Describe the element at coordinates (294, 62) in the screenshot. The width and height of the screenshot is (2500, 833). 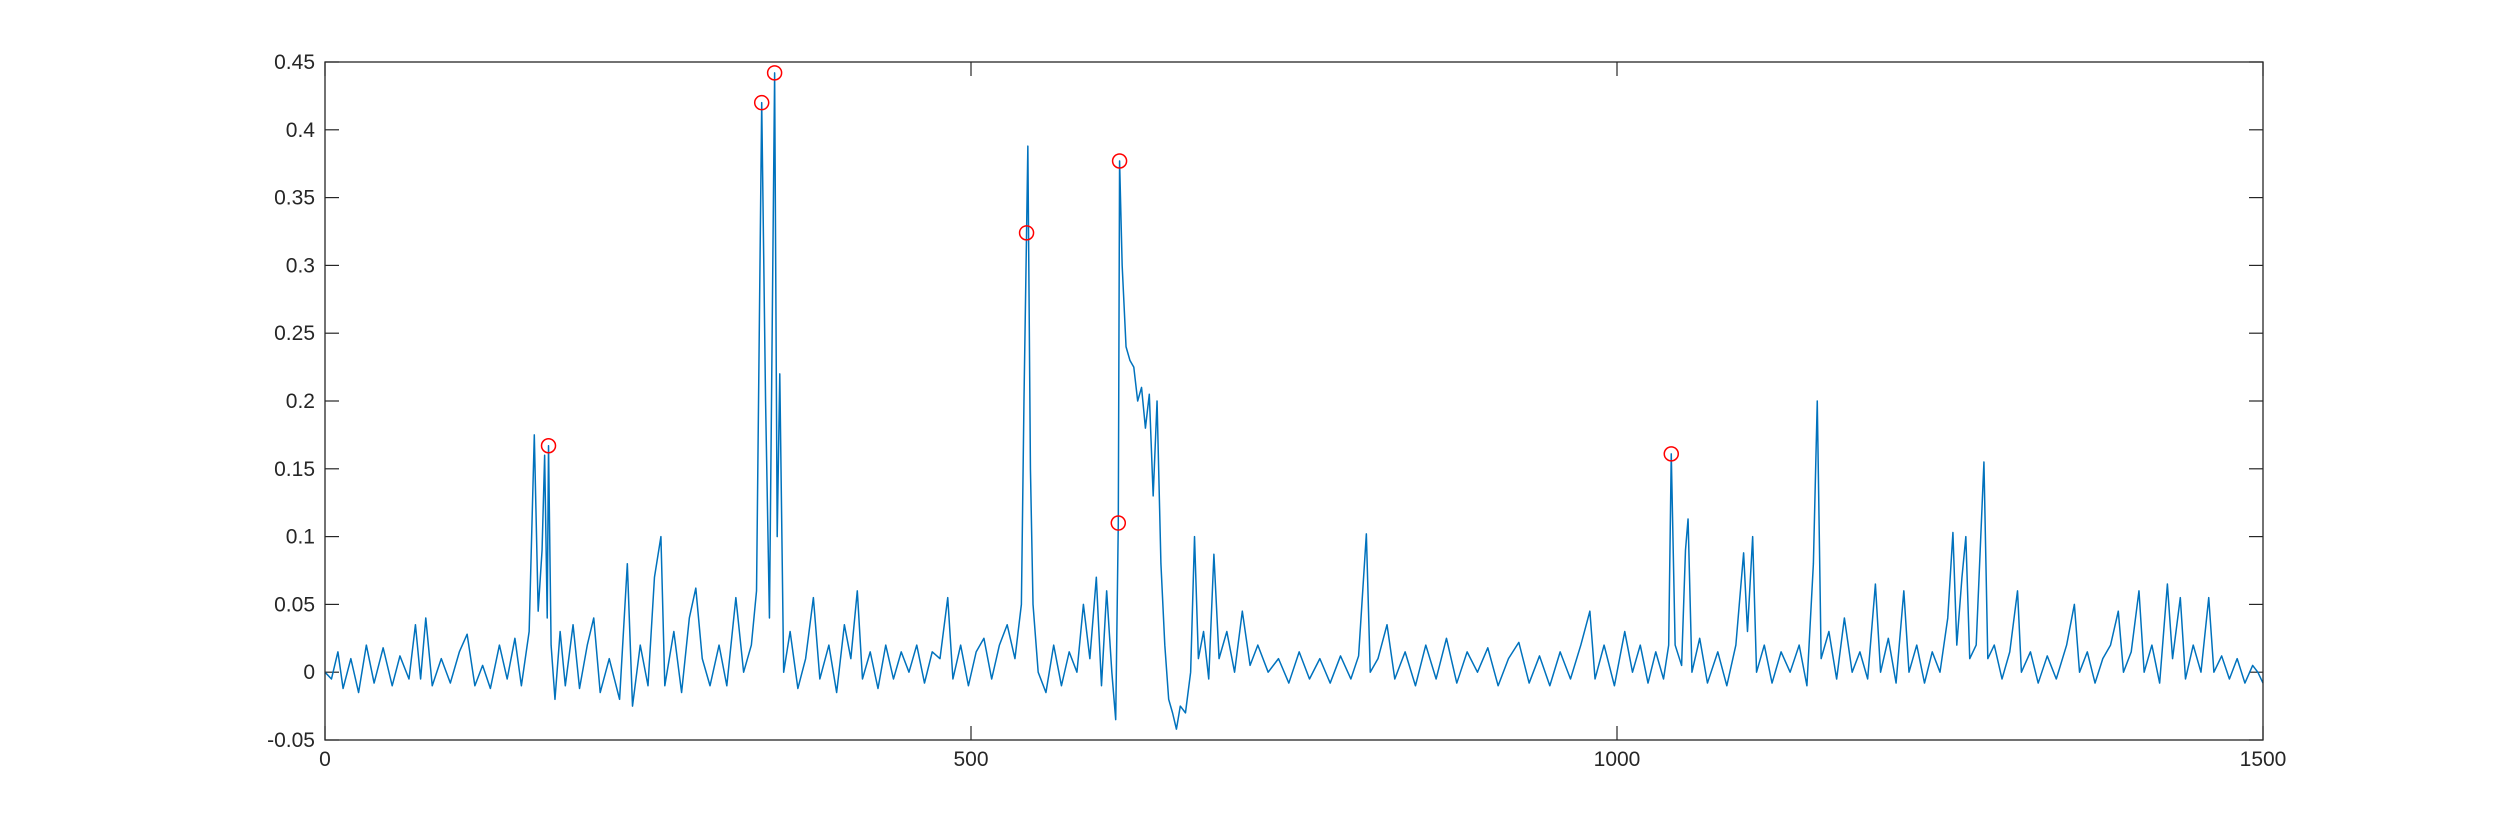
I see `y-tick-label: 0.45` at that location.